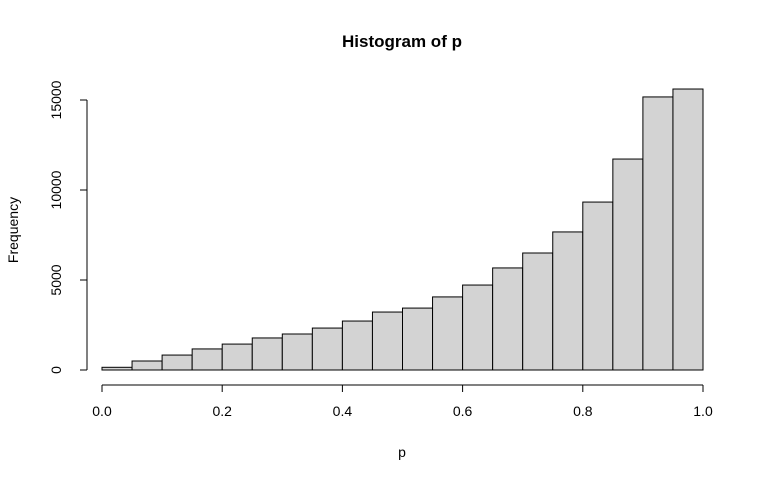  Describe the element at coordinates (13, 230) in the screenshot. I see `y-axis-label: Frequency` at that location.